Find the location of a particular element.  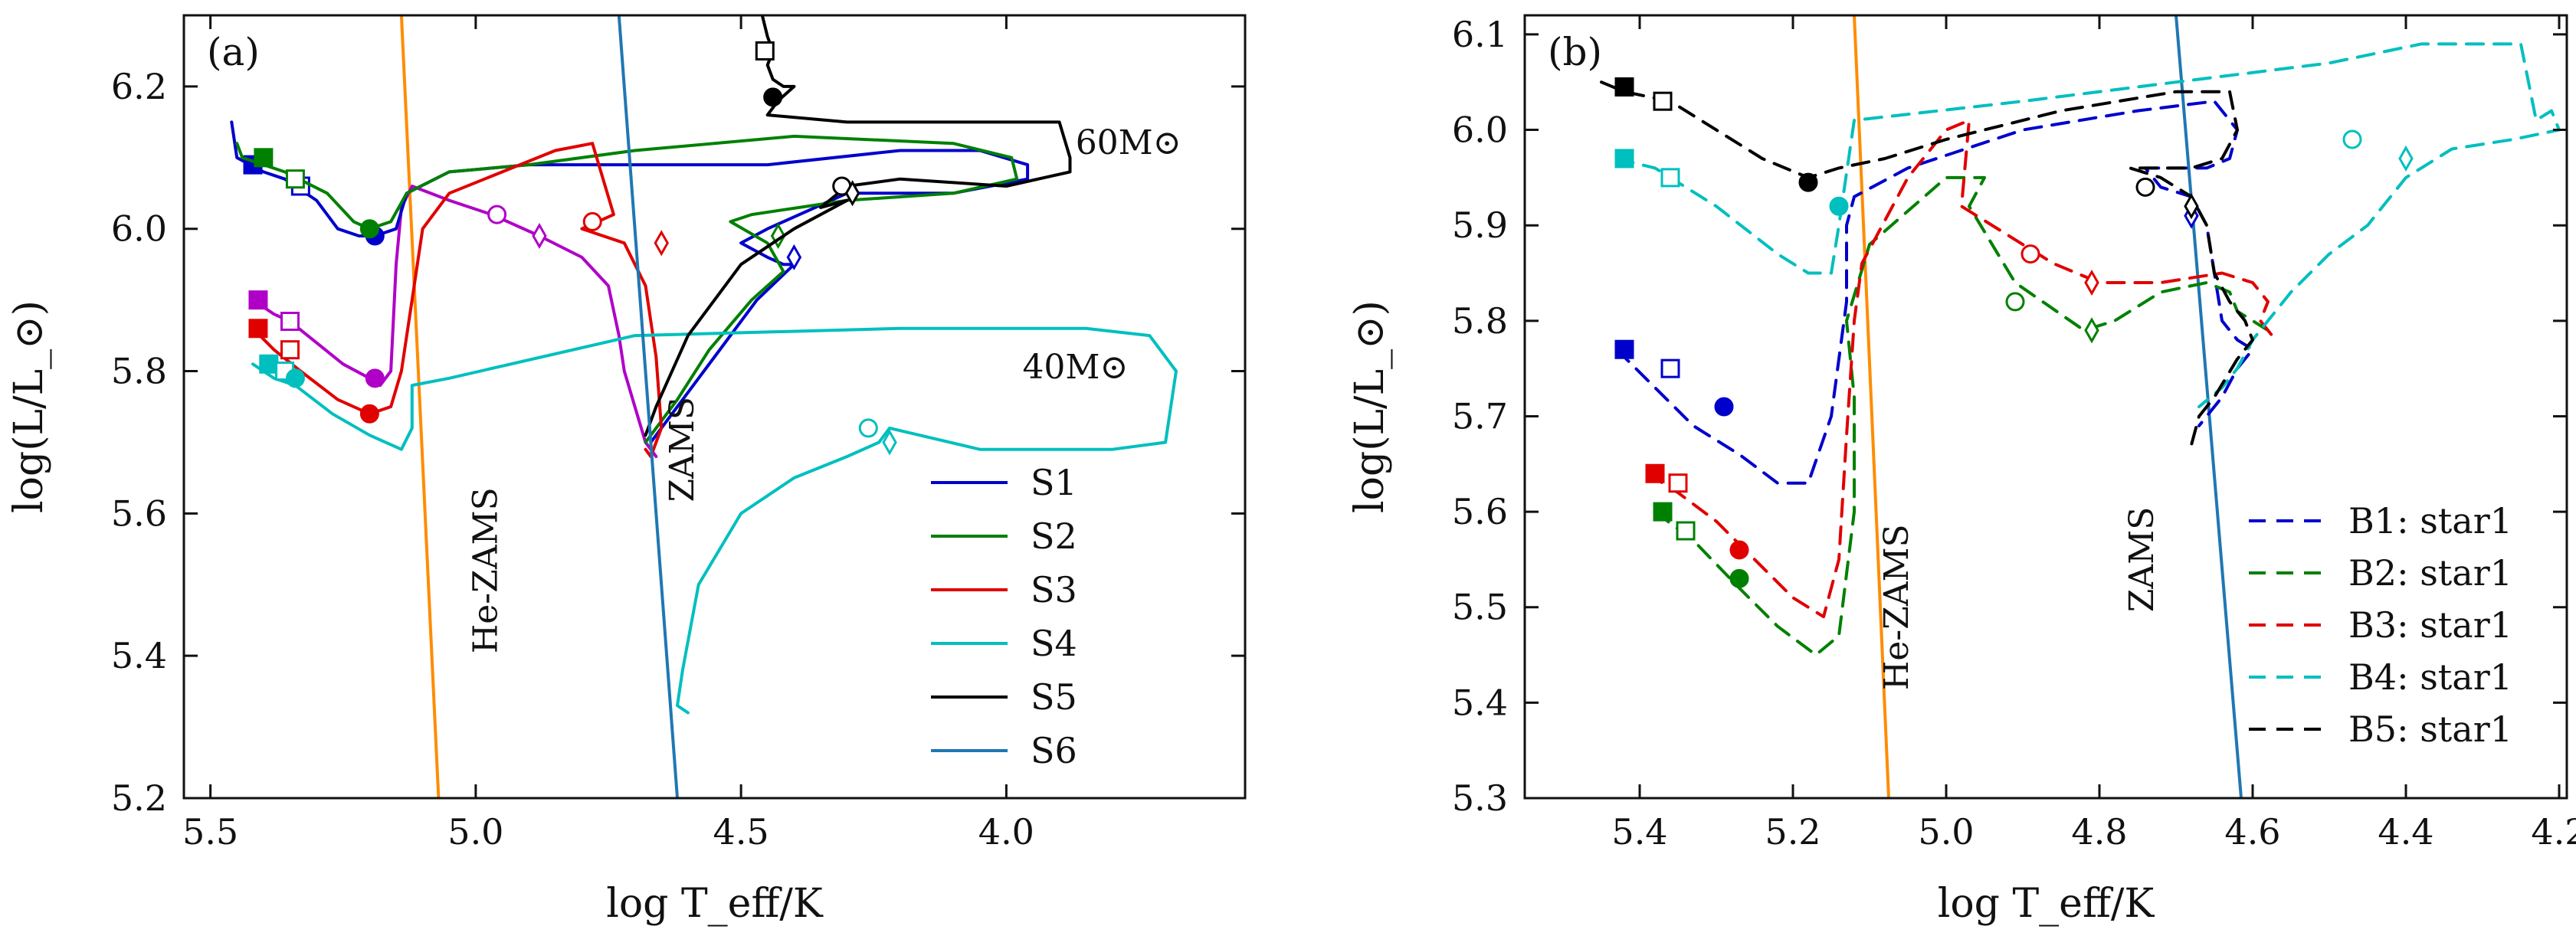

curve-magenta-track is located at coordinates (454, 321).